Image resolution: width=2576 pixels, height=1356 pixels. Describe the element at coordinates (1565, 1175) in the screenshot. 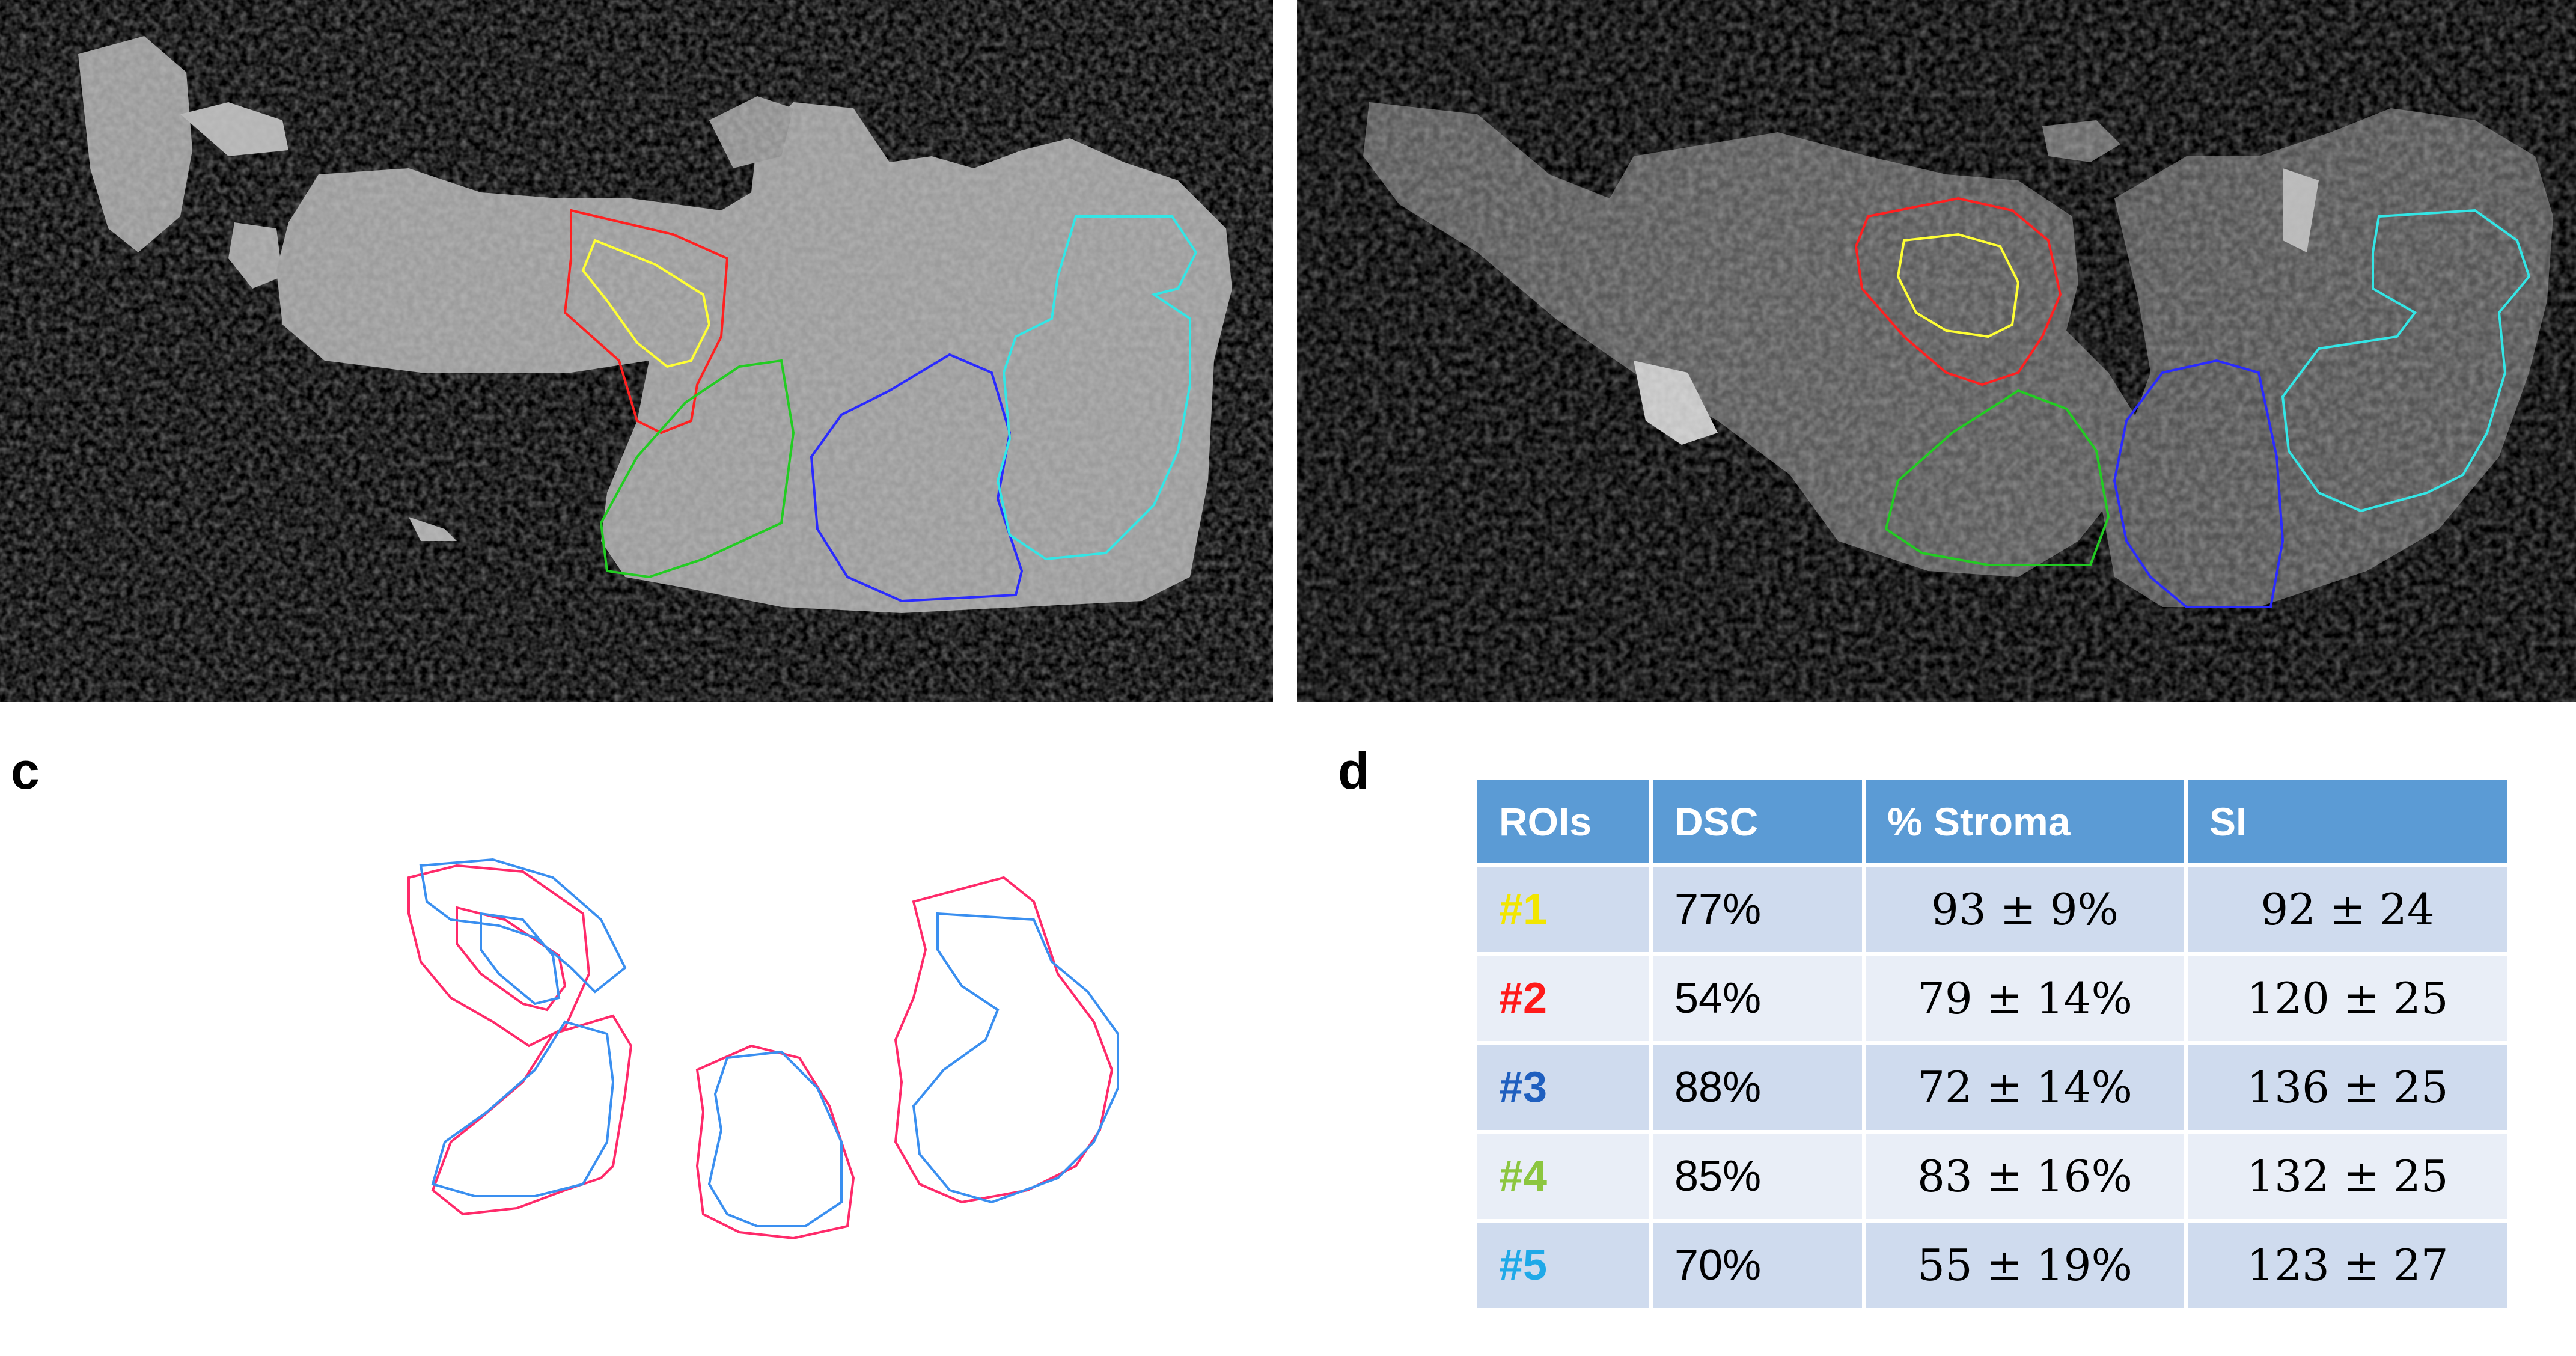

I see `roi-id-cell: #4` at that location.